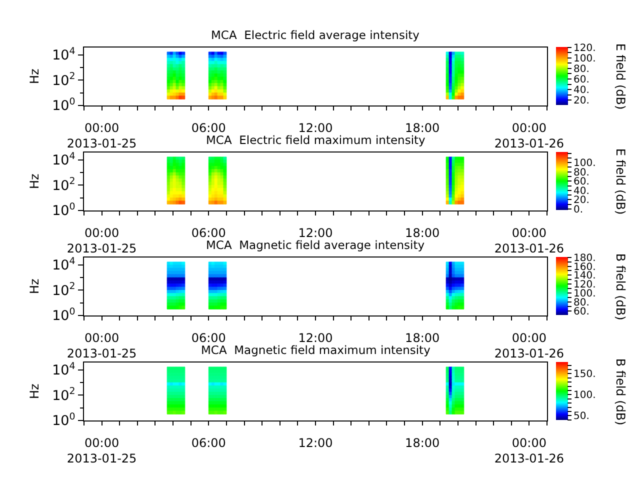 The height and width of the screenshot is (480, 640). What do you see at coordinates (316, 350) in the screenshot?
I see `chart-title: MCA Magnetic field maximum intensity` at bounding box center [316, 350].